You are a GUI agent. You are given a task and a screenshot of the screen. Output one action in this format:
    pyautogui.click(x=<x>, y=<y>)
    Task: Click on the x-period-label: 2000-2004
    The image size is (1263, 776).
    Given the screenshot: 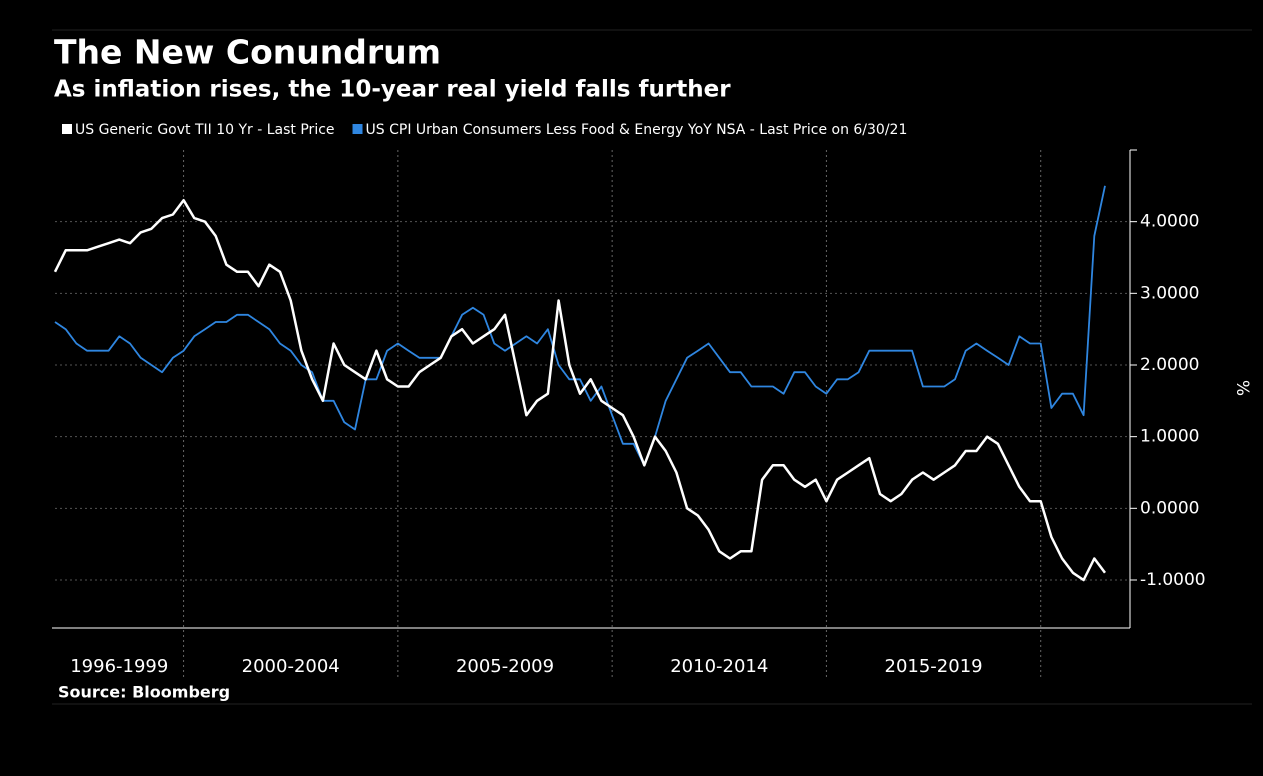 What is the action you would take?
    pyautogui.click(x=291, y=666)
    